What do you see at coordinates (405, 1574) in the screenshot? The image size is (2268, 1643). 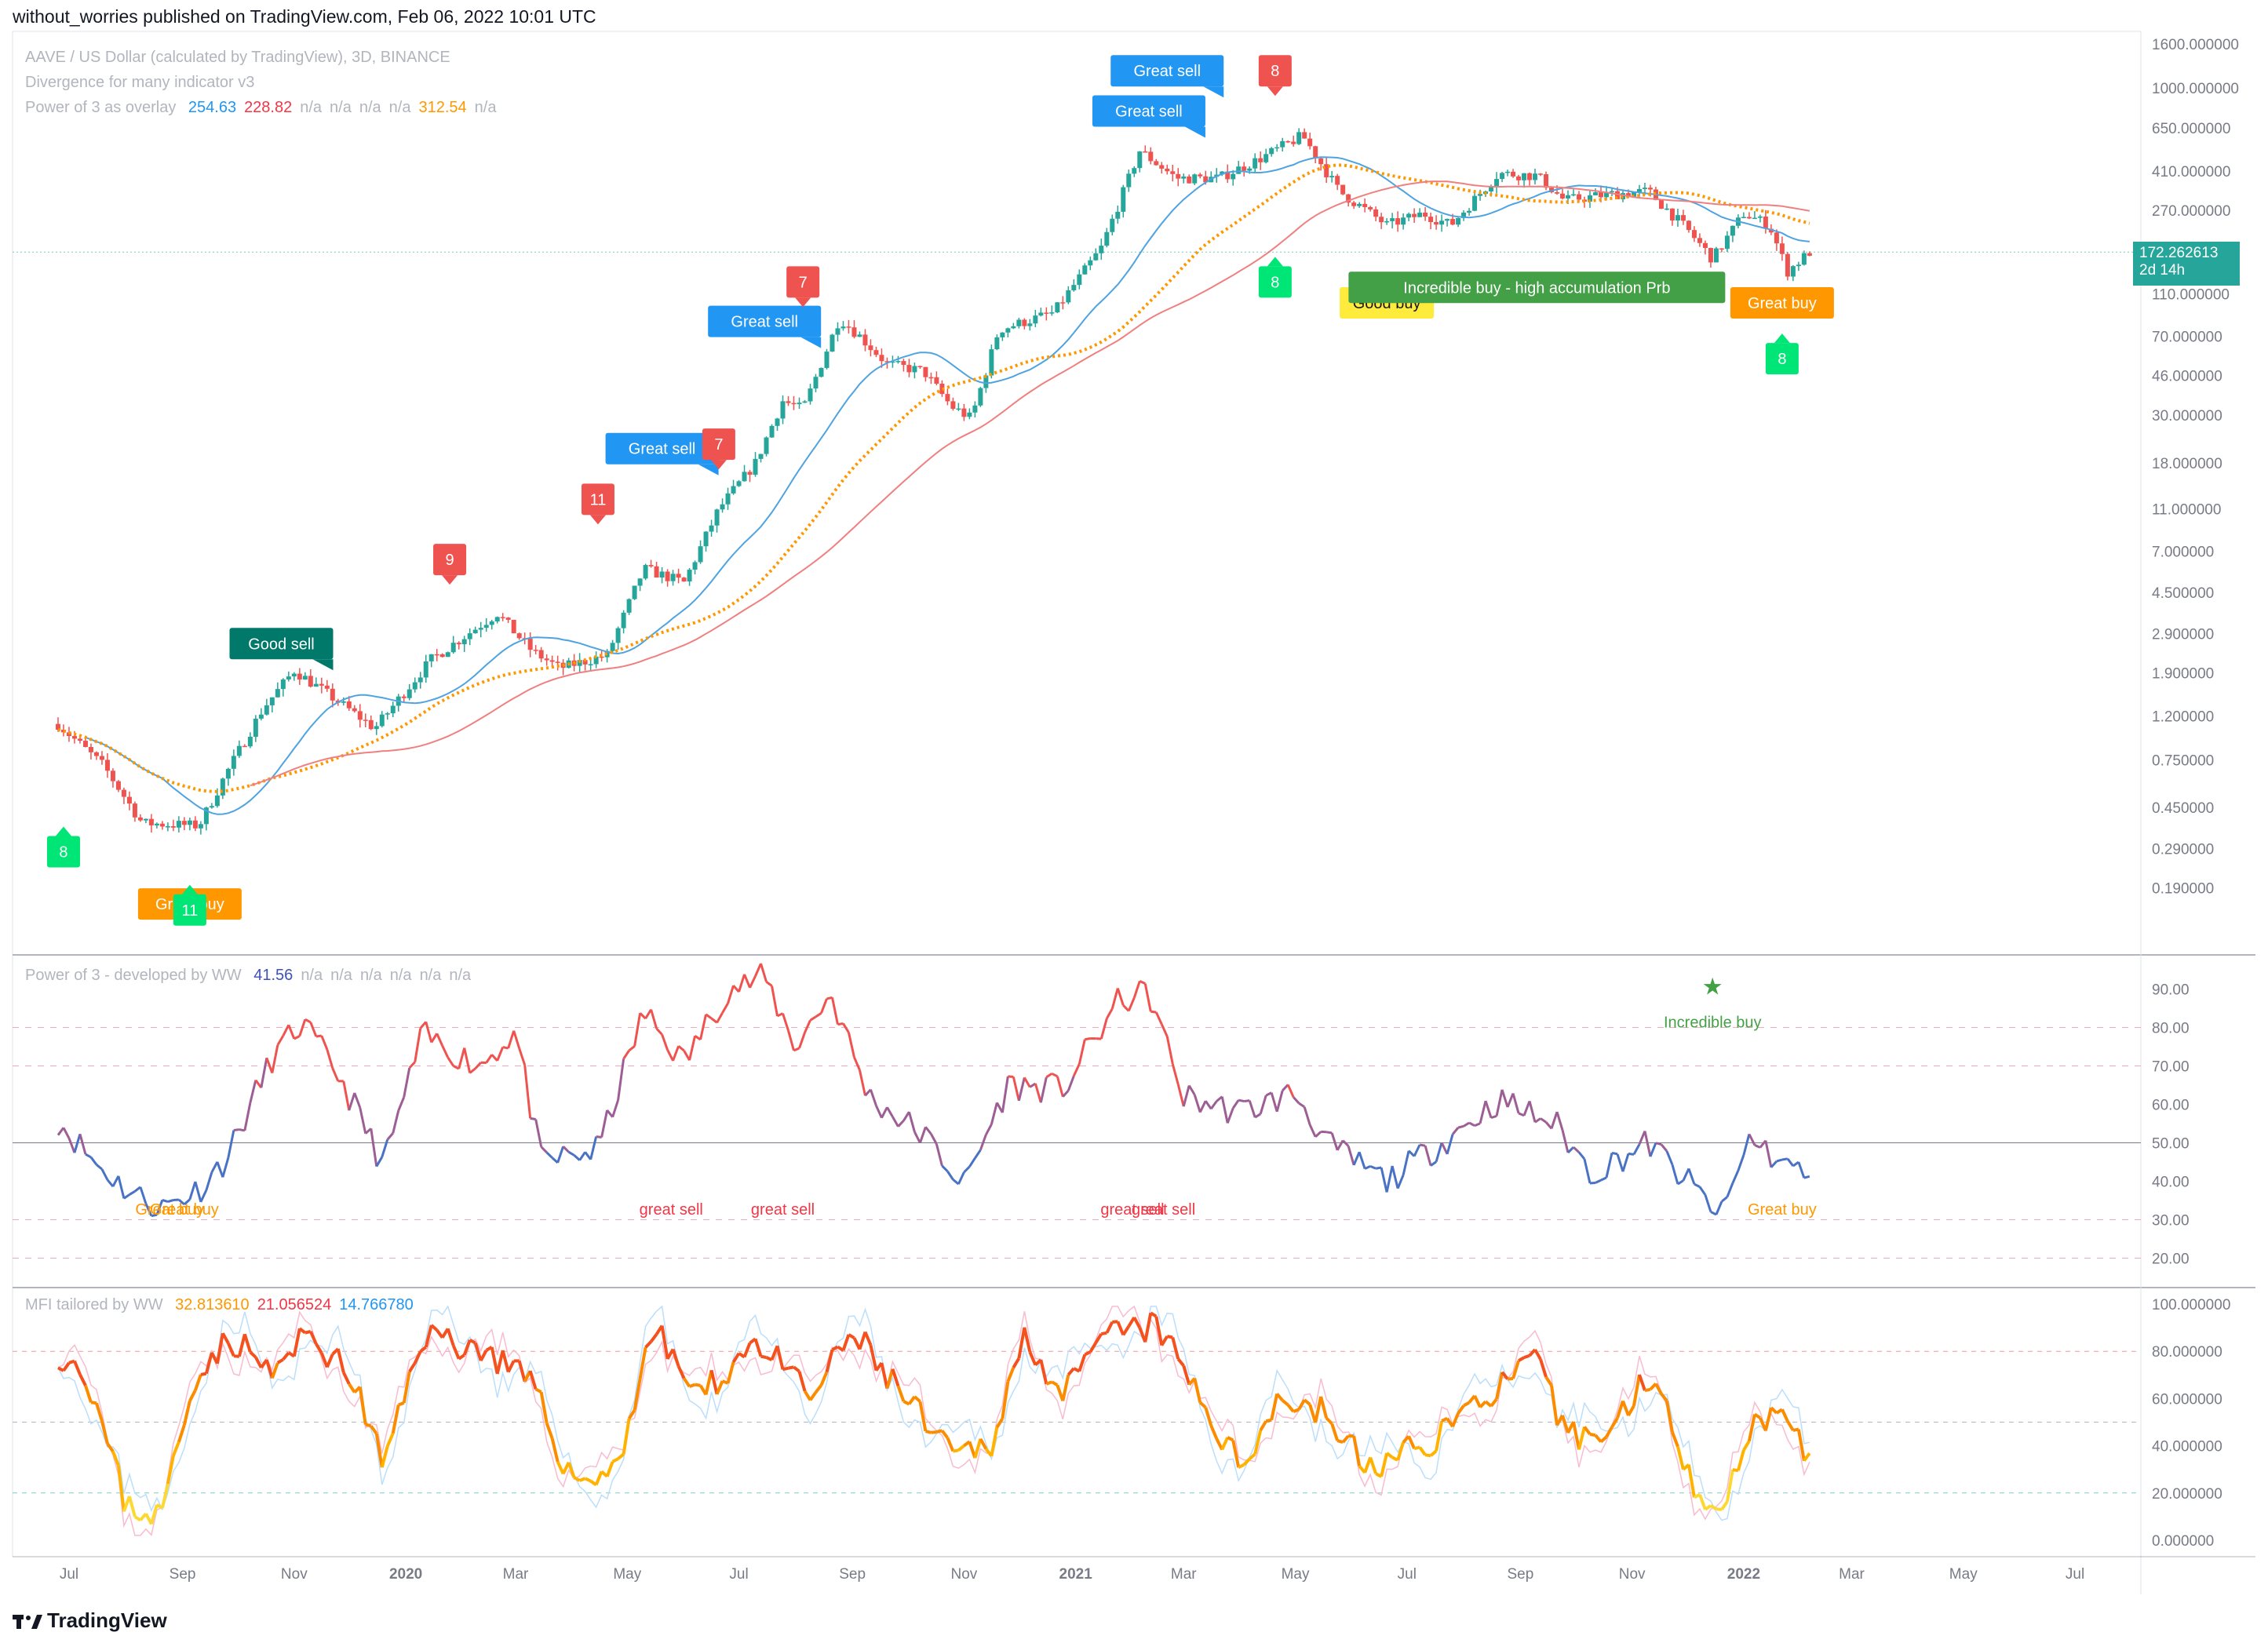 I see `time-tick-label: 2020` at bounding box center [405, 1574].